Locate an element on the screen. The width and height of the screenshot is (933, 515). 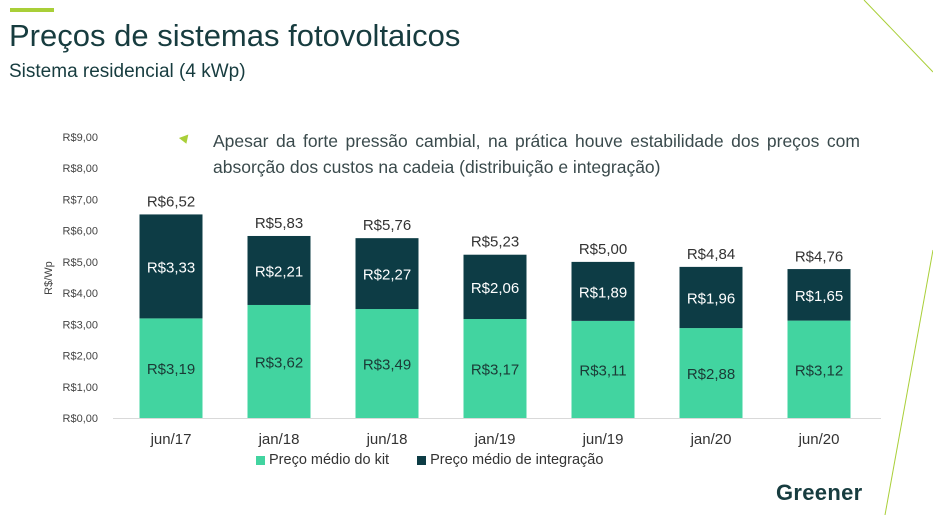
x-tick-label: jun/17 is located at coordinates (171, 439).